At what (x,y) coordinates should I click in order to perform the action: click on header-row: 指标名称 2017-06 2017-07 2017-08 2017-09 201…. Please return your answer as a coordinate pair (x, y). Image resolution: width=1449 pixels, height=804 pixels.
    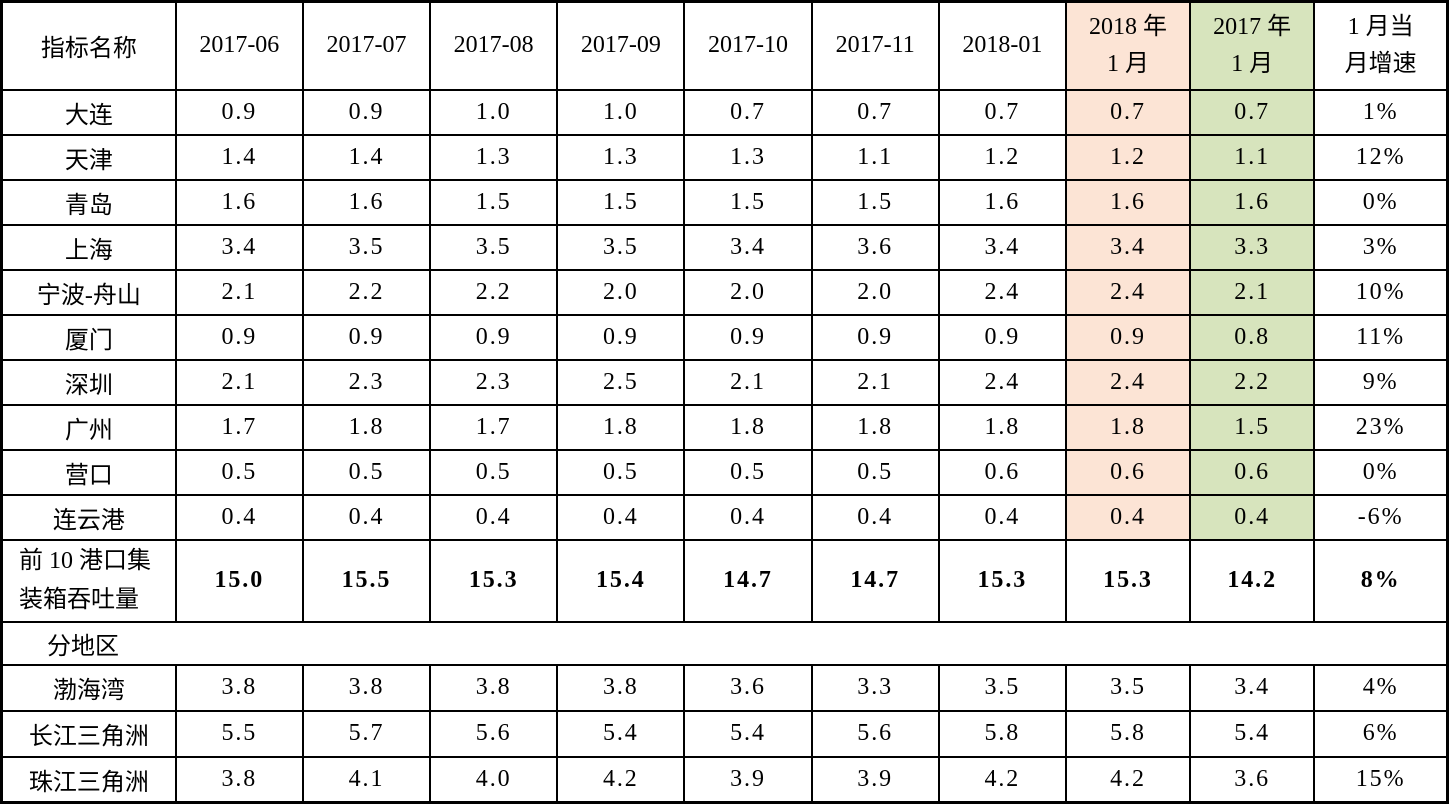
    Looking at the image, I should click on (724, 45).